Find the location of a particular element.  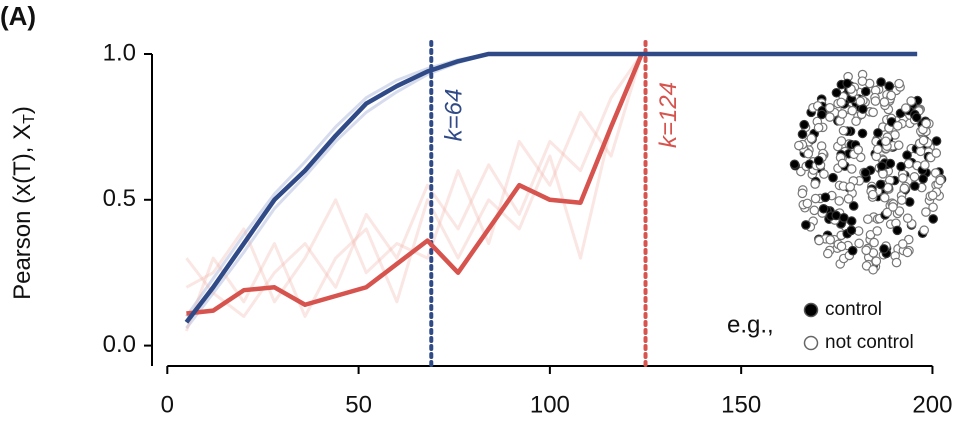

x-tick-label: 50 is located at coordinates (358, 404).